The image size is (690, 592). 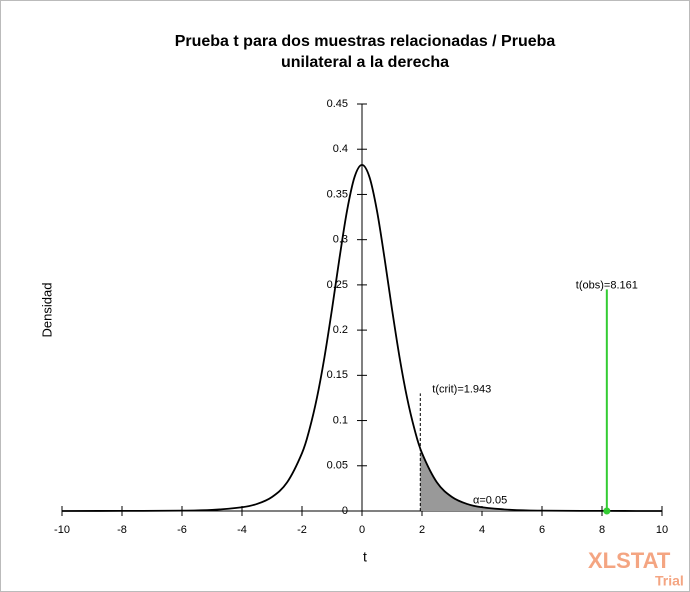 What do you see at coordinates (302, 530) in the screenshot?
I see `x-tick-label: -2` at bounding box center [302, 530].